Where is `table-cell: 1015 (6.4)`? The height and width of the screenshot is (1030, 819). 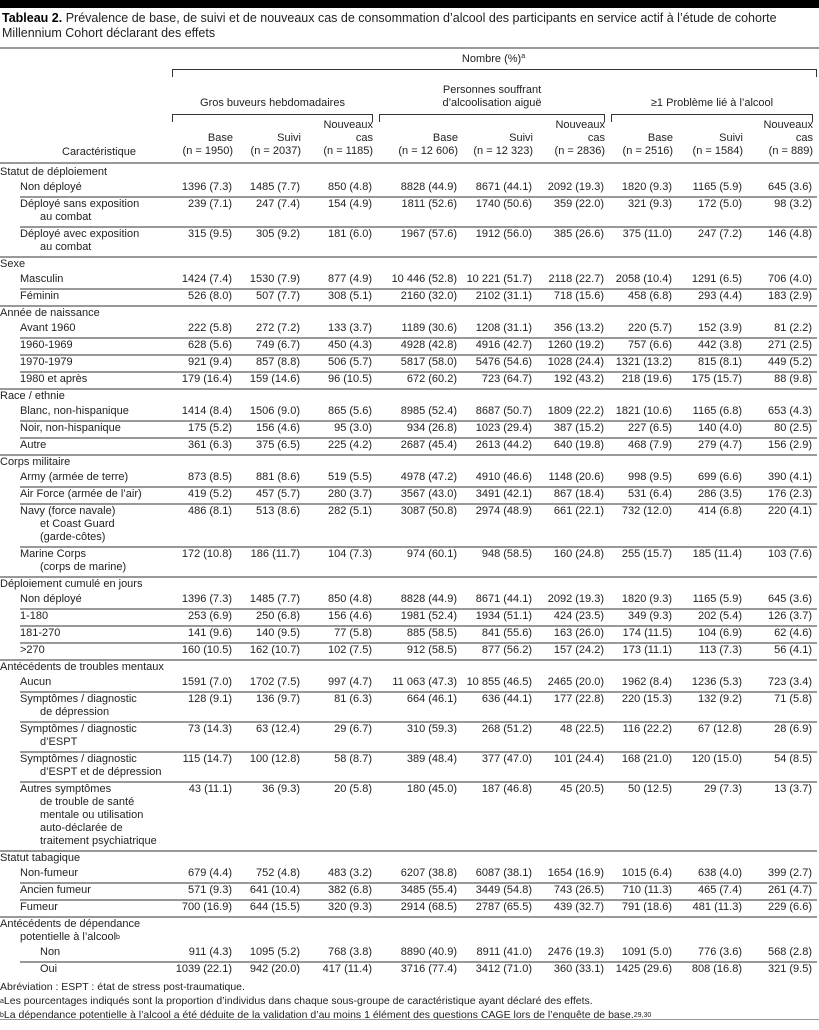
table-cell: 1015 (6.4) is located at coordinates (646, 873).